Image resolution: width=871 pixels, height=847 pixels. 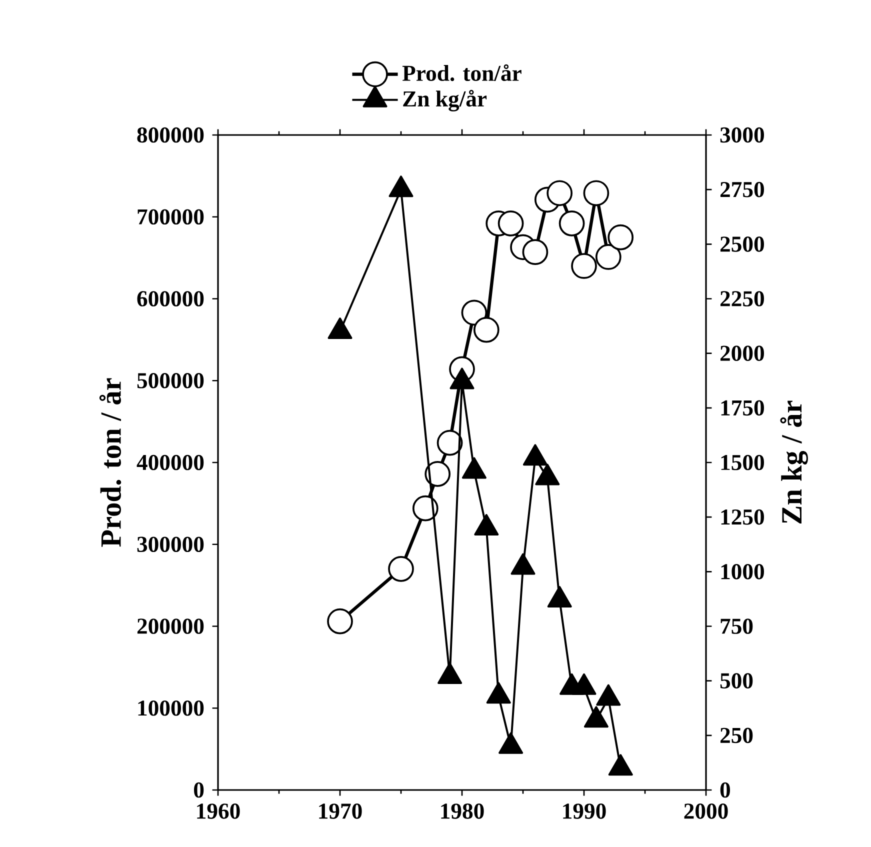 What do you see at coordinates (171, 217) in the screenshot?
I see `y-tick-label: 700000` at bounding box center [171, 217].